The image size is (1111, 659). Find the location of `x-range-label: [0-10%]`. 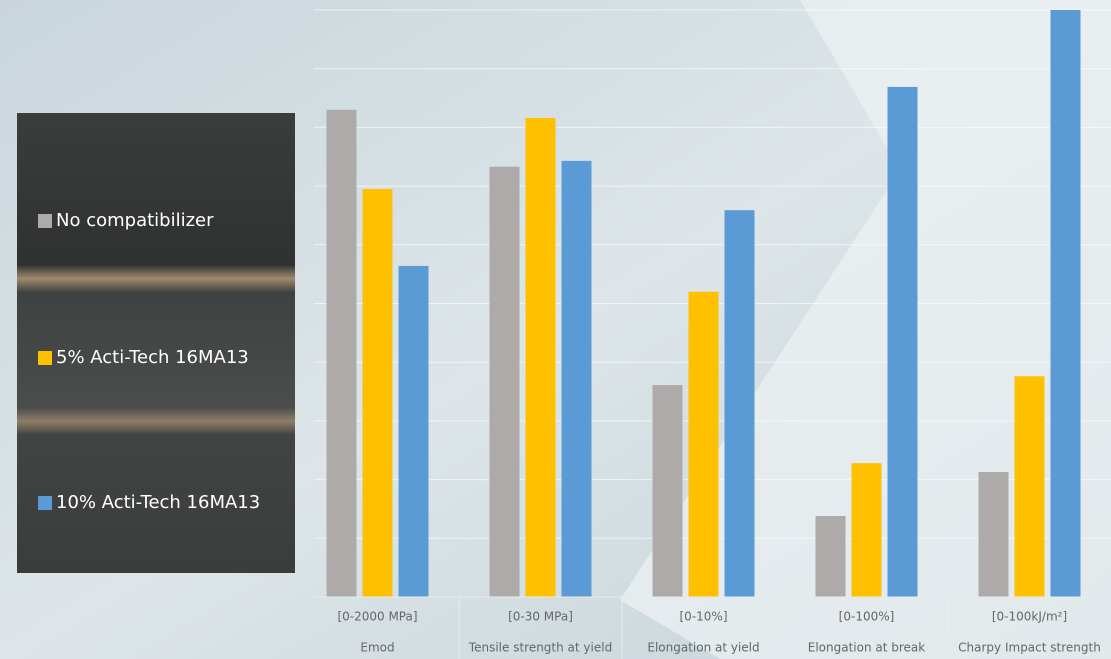

x-range-label: [0-10%] is located at coordinates (704, 617).